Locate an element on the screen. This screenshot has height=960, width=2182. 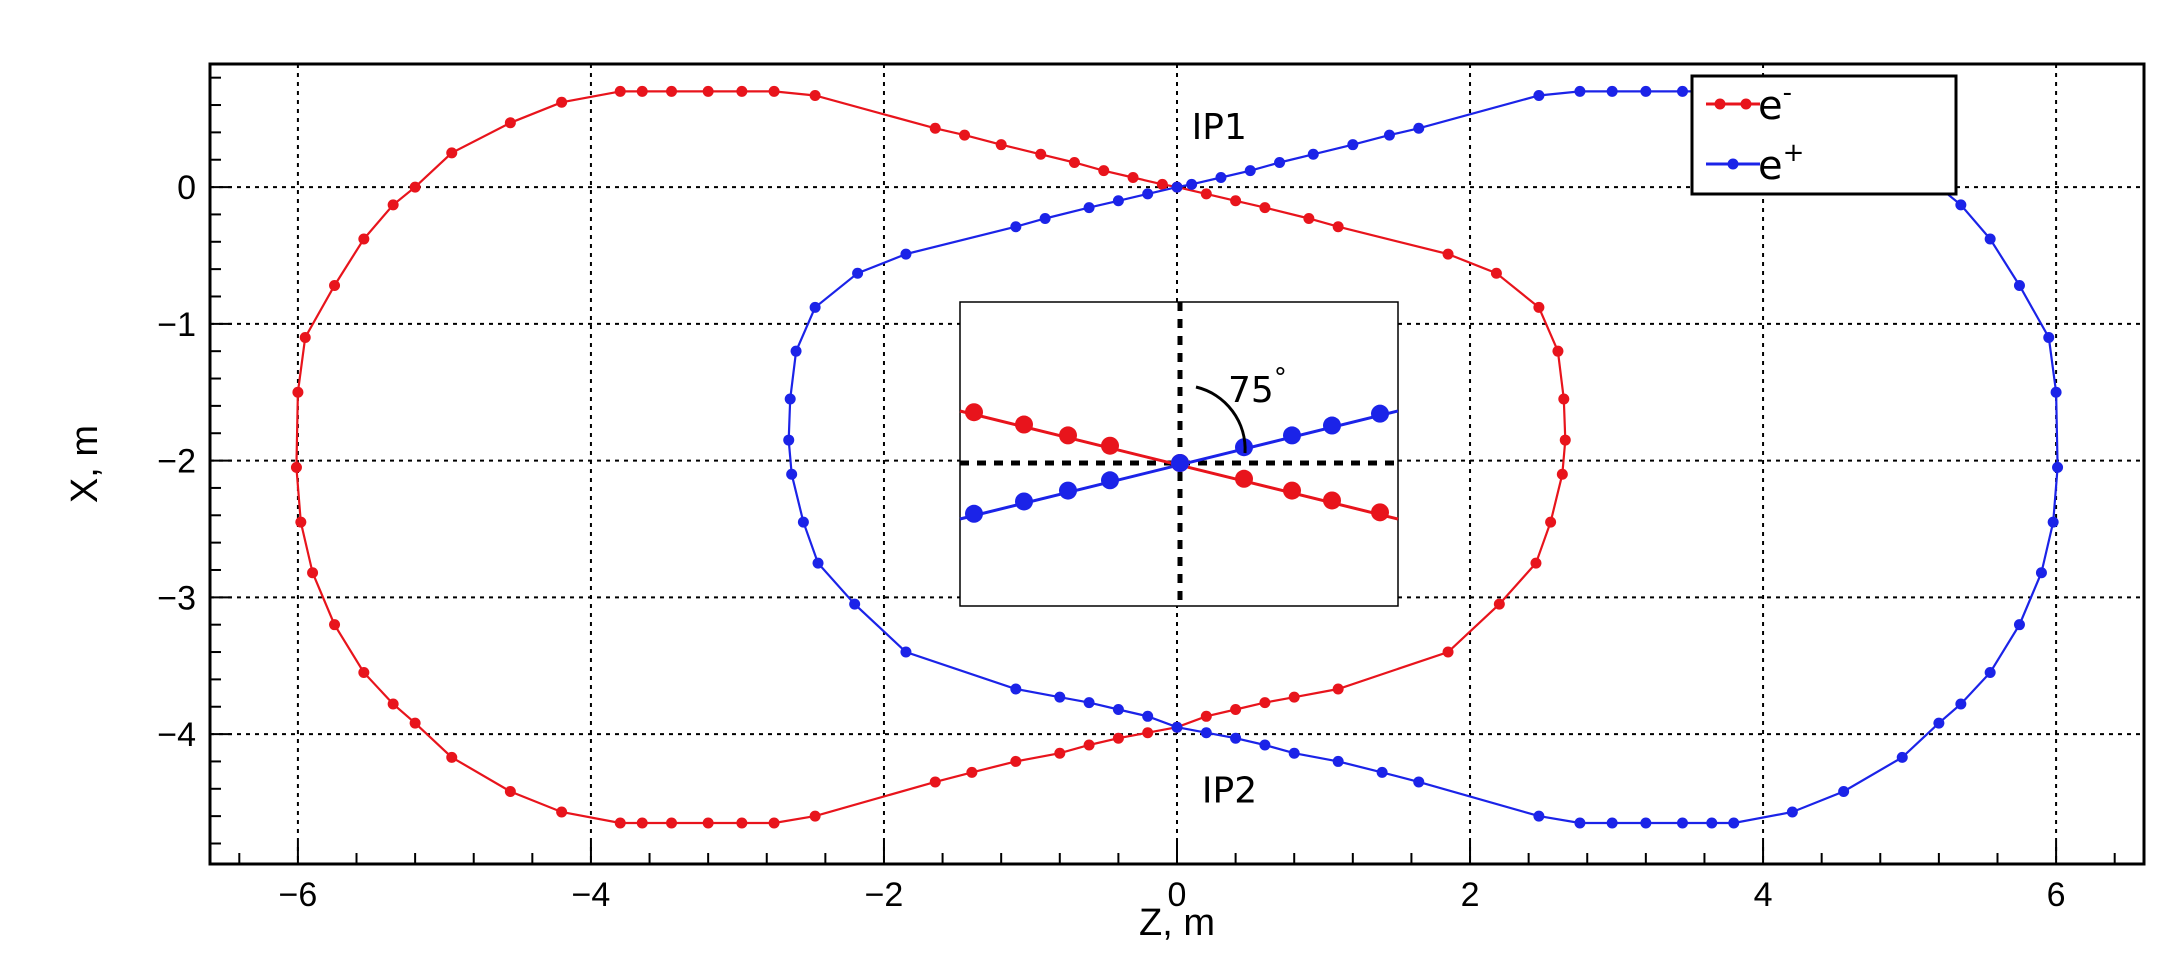
annotation-ip1: IP1 is located at coordinates (1219, 127).